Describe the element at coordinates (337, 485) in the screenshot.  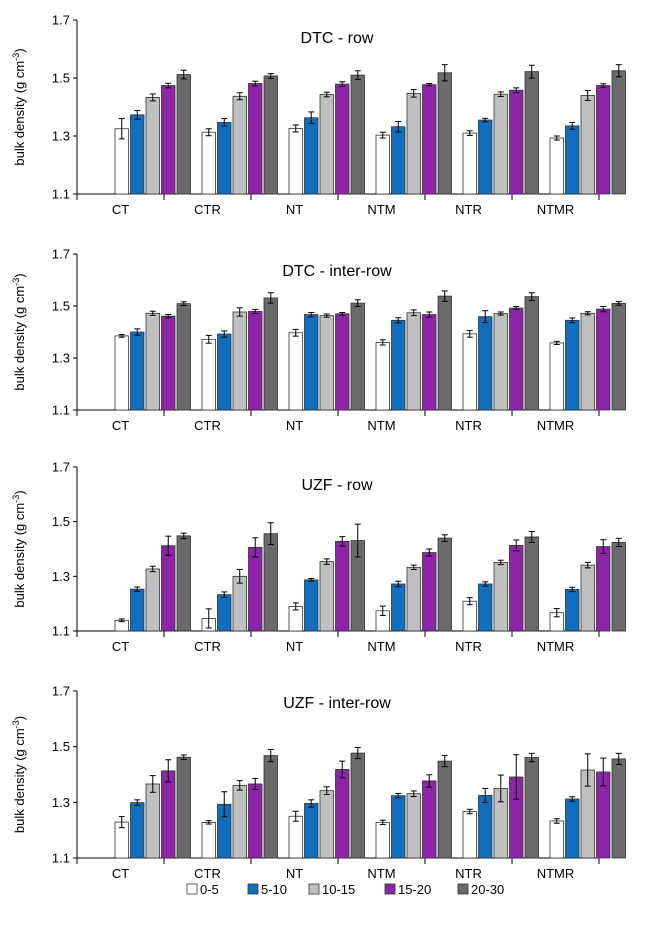
I see `panel-title: UZF - row` at that location.